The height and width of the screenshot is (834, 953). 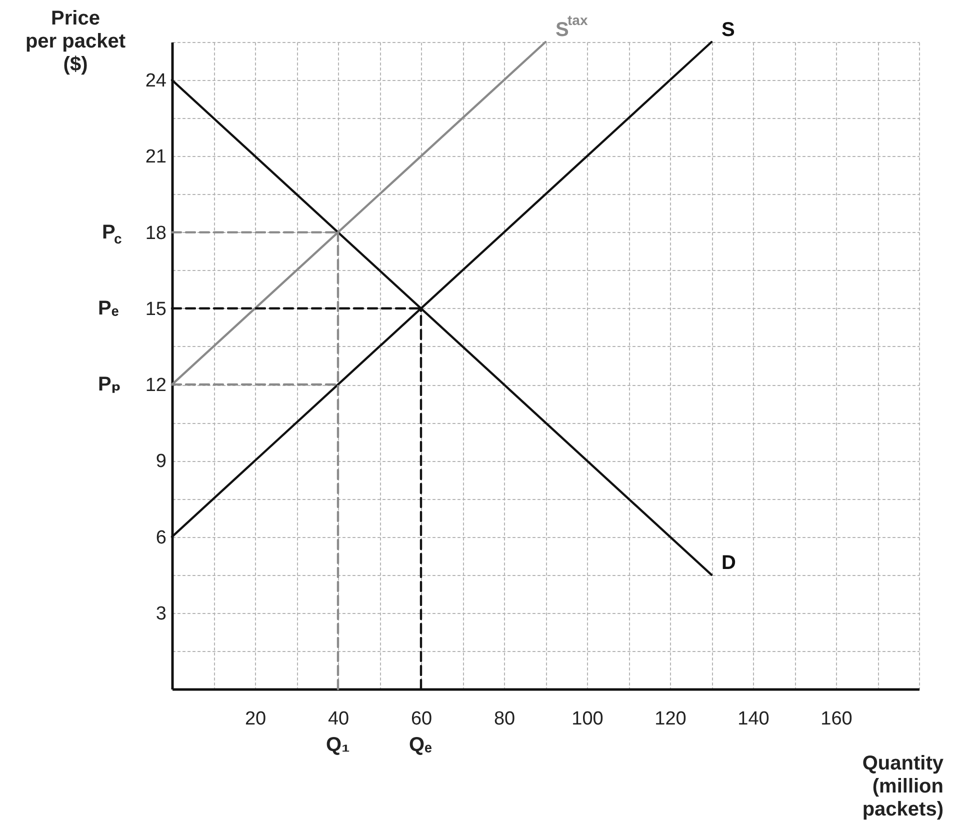 I want to click on annotation: Qₑ, so click(x=421, y=745).